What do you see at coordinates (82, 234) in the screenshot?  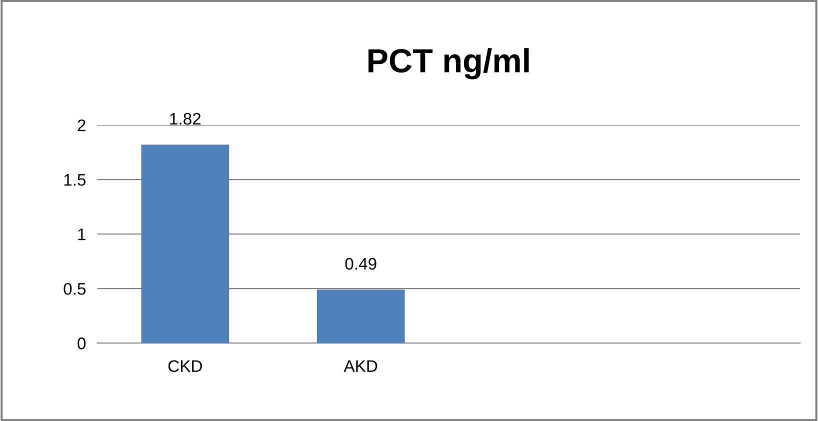 I see `y-tick-label: 1` at bounding box center [82, 234].